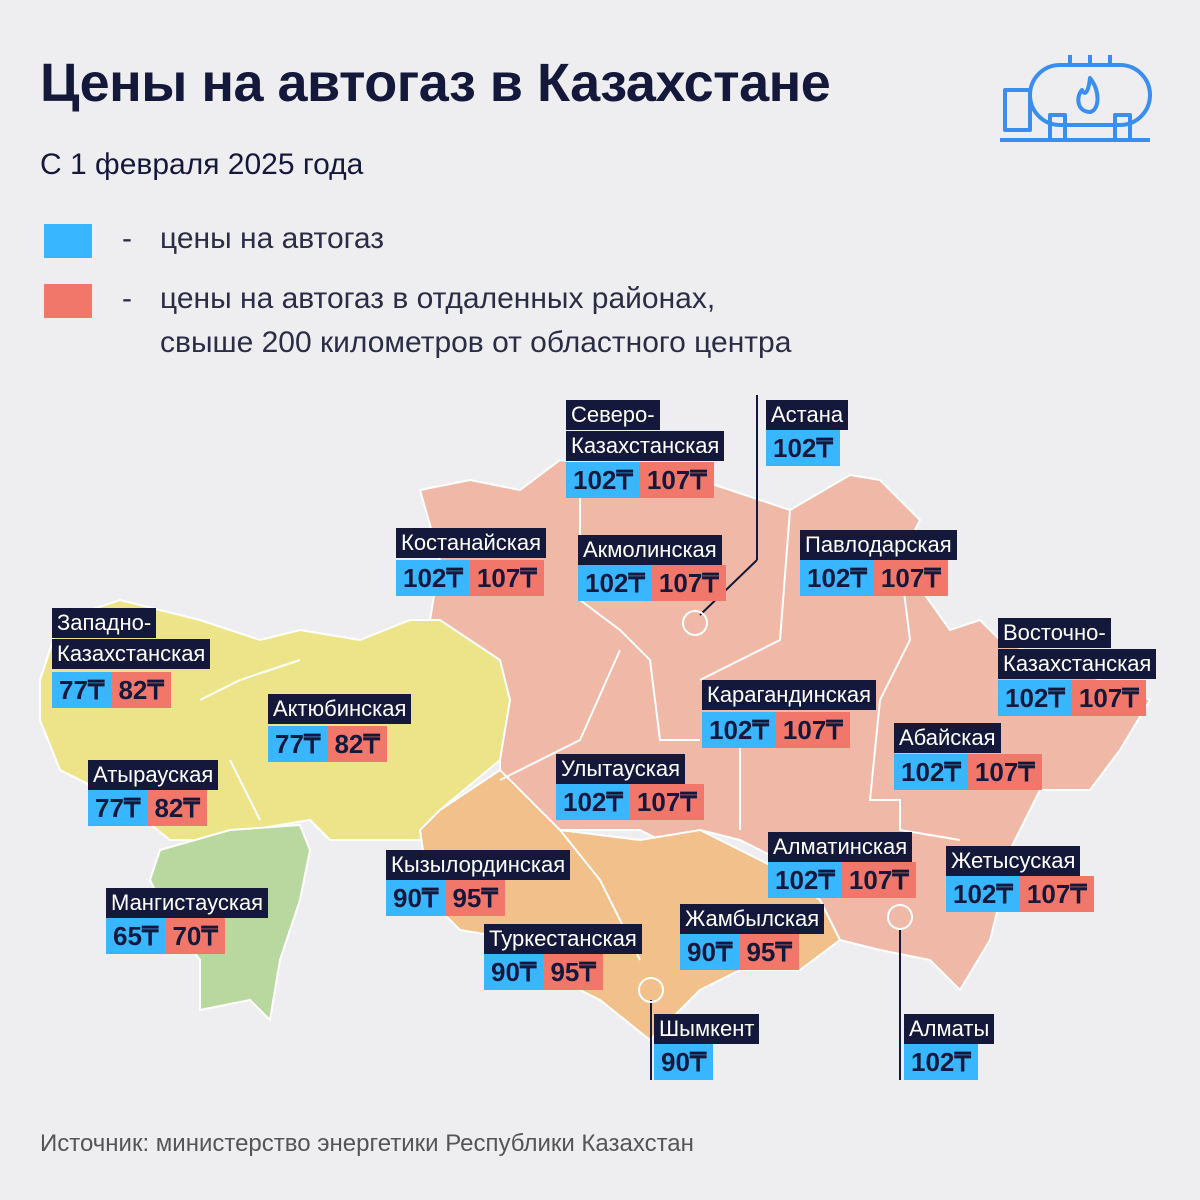 The width and height of the screenshot is (1200, 1200). What do you see at coordinates (789, 695) in the screenshot?
I see `region-name: Карагандинская` at bounding box center [789, 695].